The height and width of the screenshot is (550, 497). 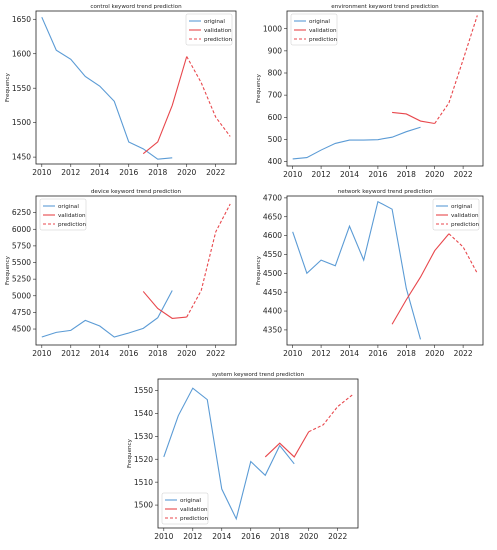 What do you see at coordinates (275, 161) in the screenshot?
I see `y-tick-label: 400` at bounding box center [275, 161].